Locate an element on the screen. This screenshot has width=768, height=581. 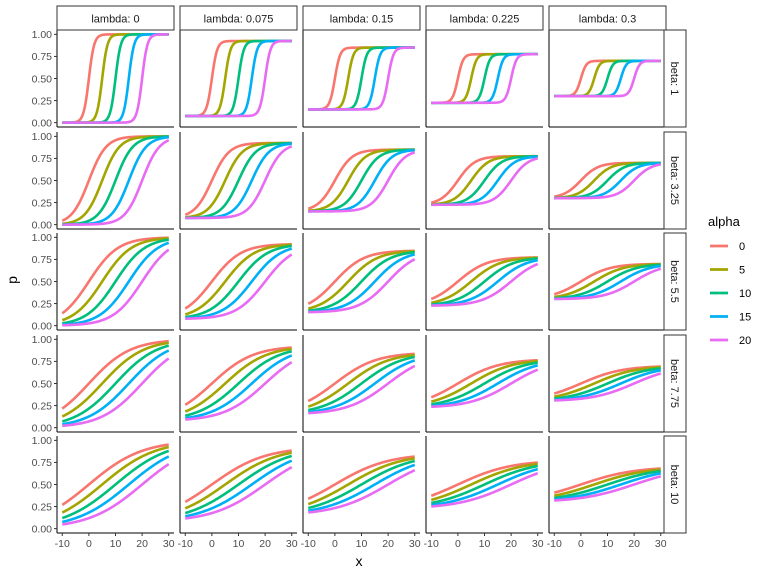
panel-r4-c1 is located at coordinates (238, 485).